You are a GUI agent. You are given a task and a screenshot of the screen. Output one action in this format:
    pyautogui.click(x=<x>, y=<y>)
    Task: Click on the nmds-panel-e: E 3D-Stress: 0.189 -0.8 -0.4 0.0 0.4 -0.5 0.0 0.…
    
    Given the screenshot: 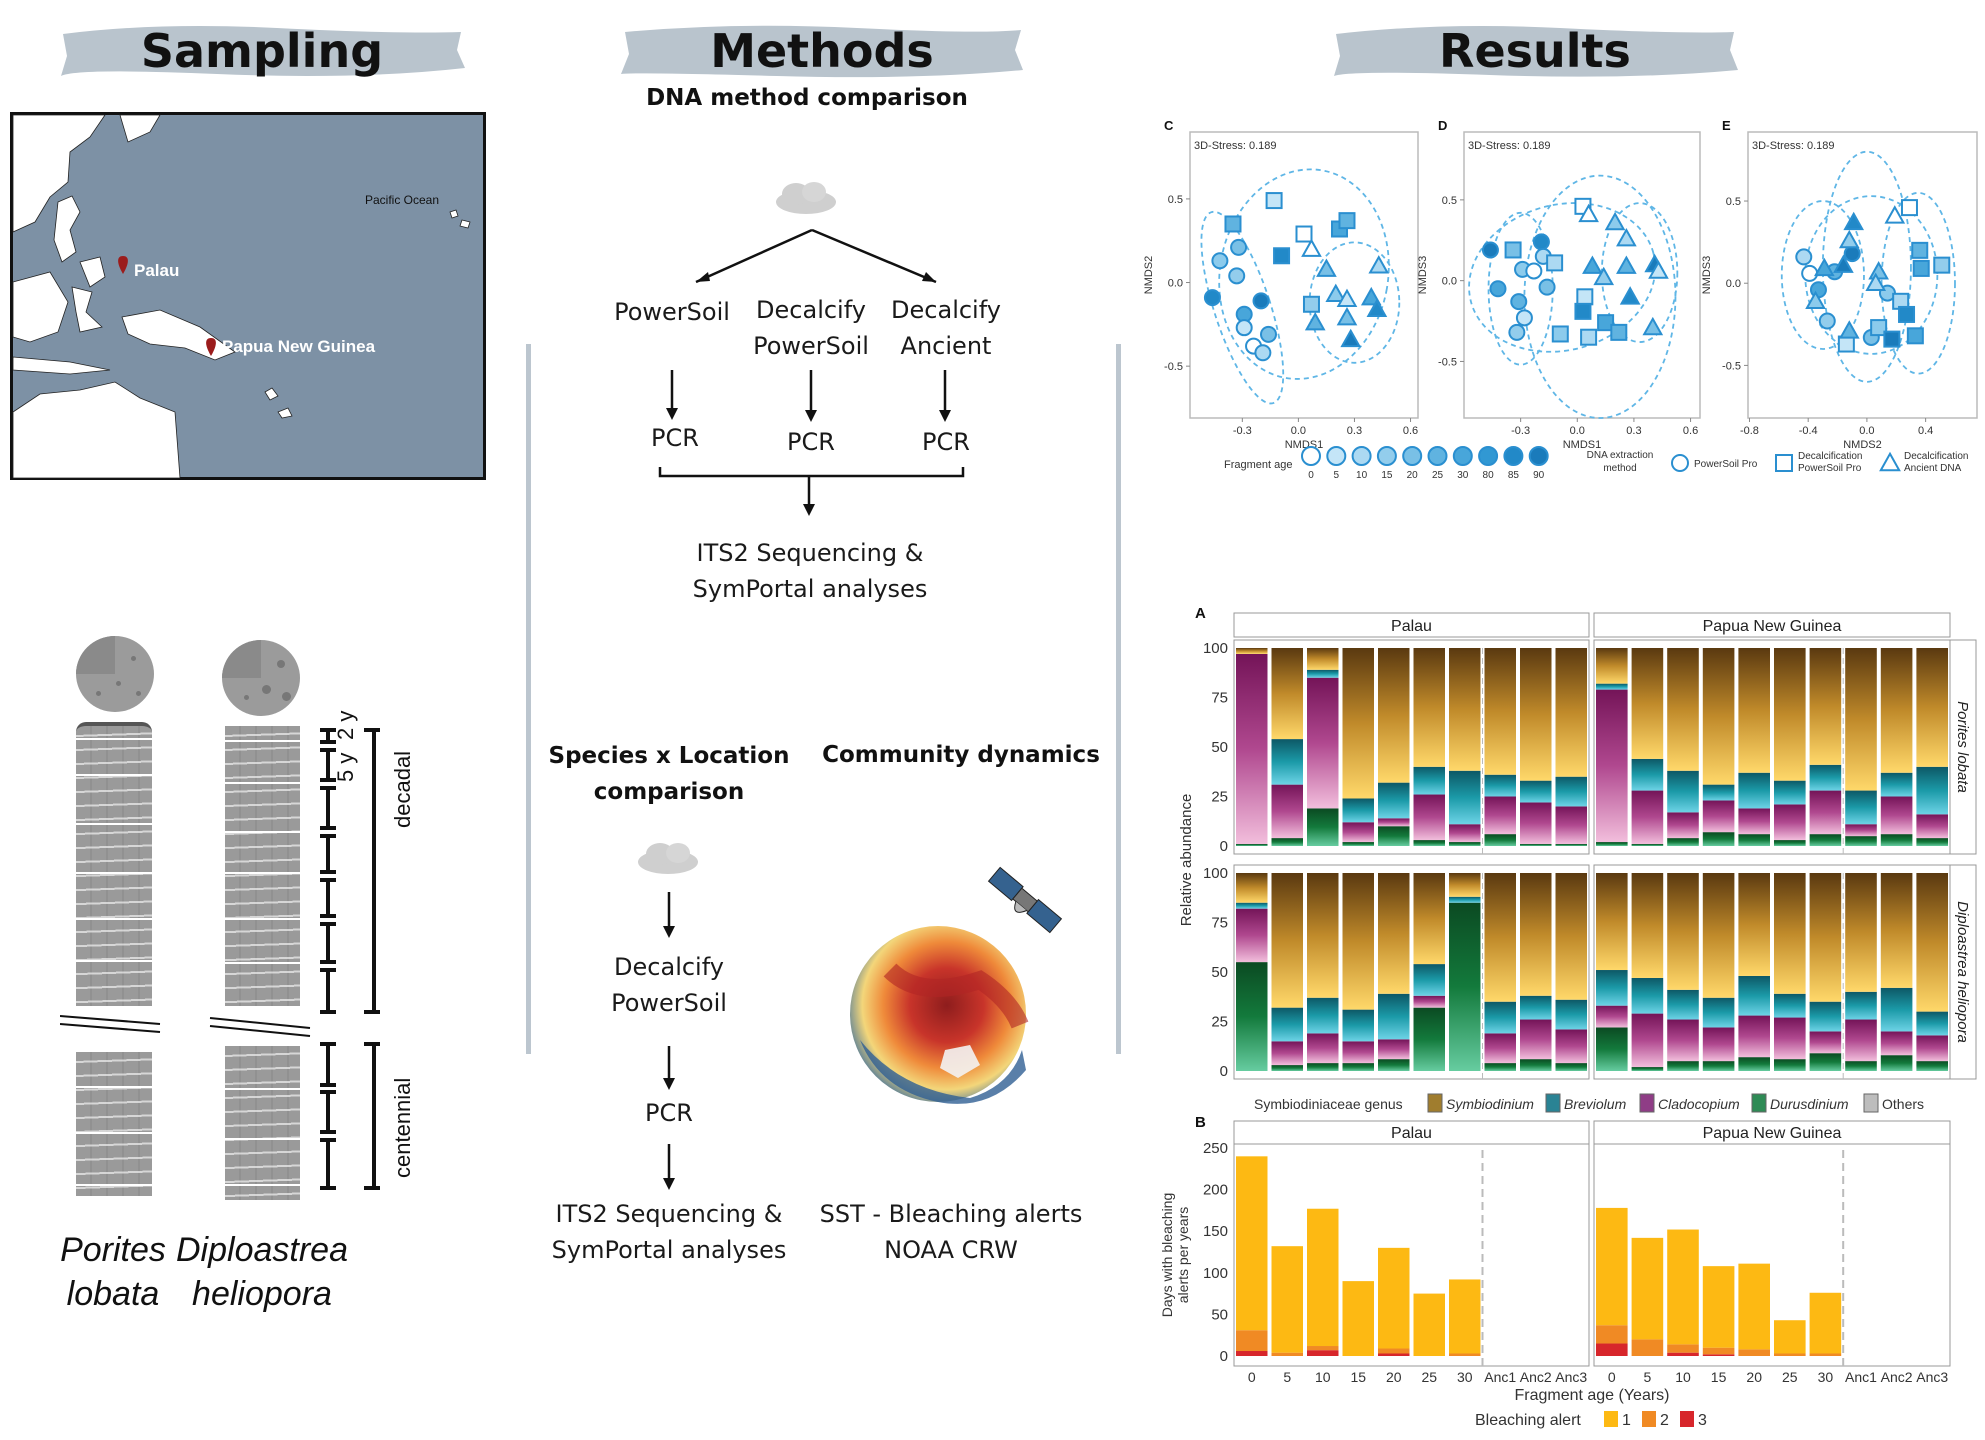 What is the action you would take?
    pyautogui.click(x=1839, y=284)
    